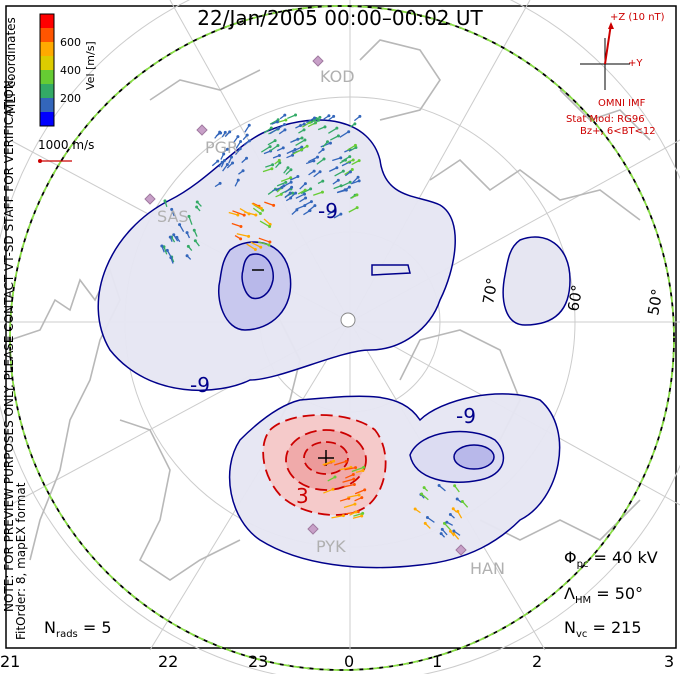  Describe the element at coordinates (536, 281) in the screenshot. I see `morning-cell` at that location.